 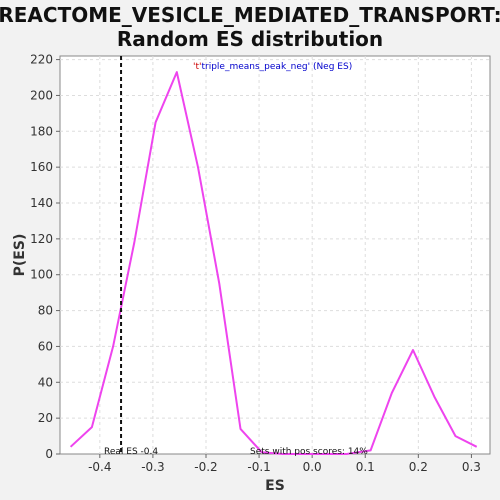 I want to click on x-axis-label: ES, so click(x=275, y=486).